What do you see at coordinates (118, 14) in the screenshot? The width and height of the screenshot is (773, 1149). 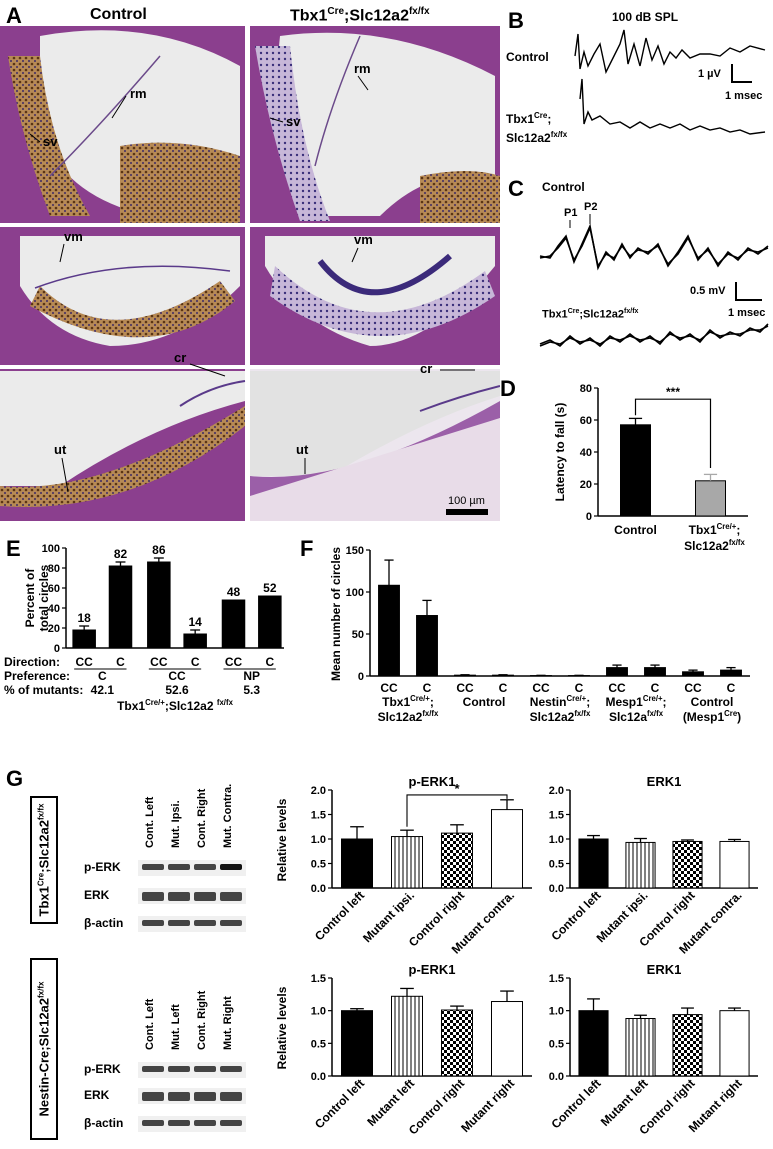 I see `panel-a-control-title: Control` at bounding box center [118, 14].